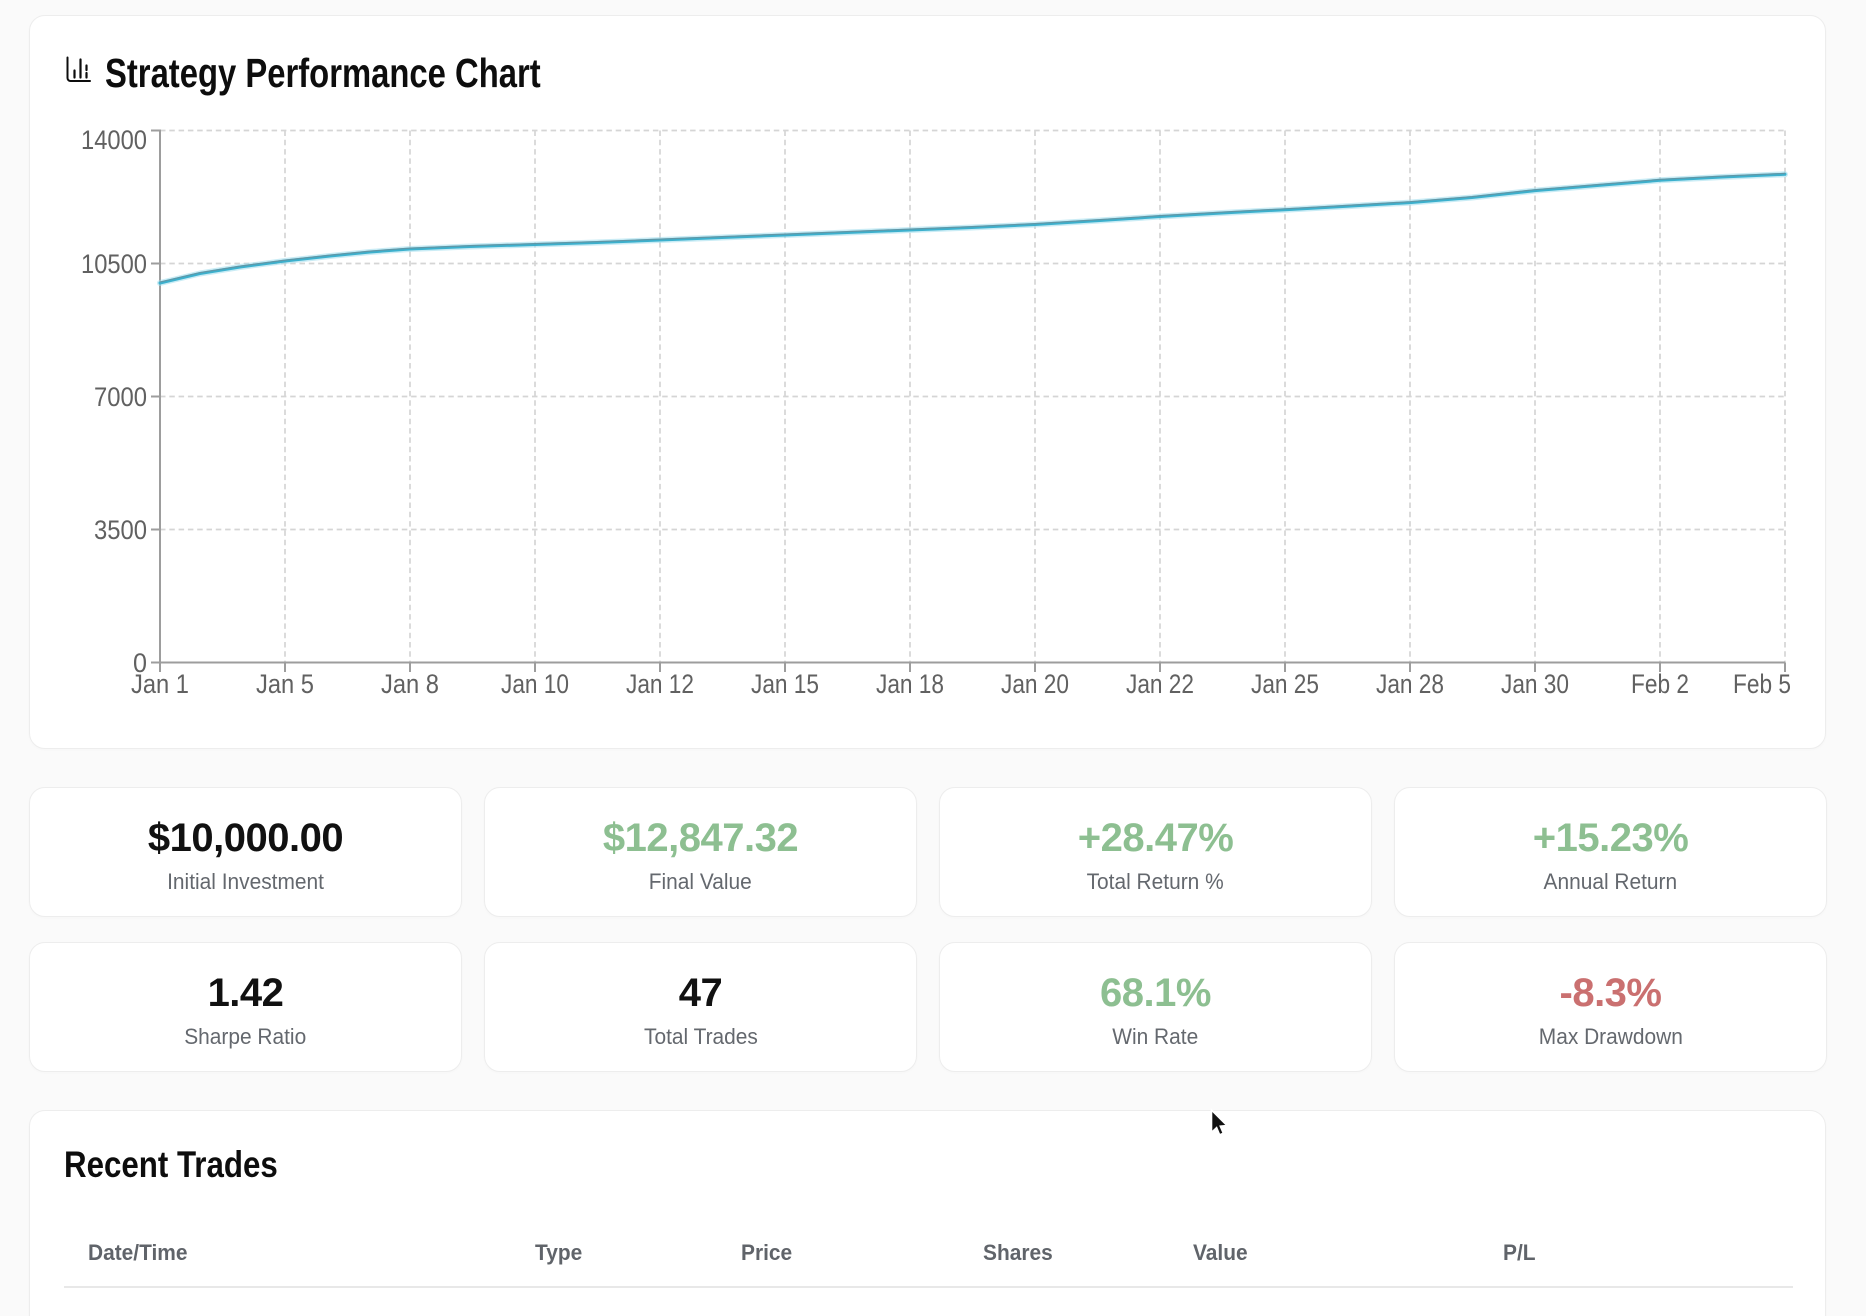  What do you see at coordinates (1035, 684) in the screenshot?
I see `svg-text: Jan 20` at bounding box center [1035, 684].